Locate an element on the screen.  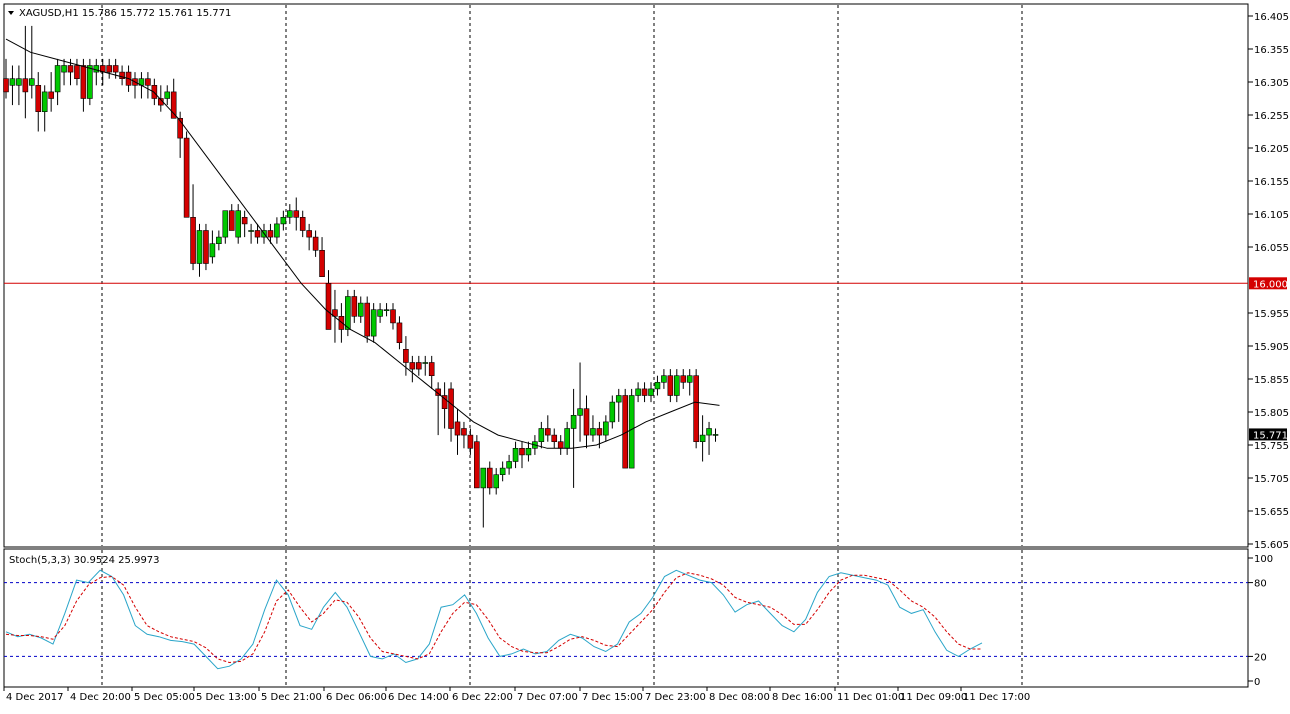
time-tick-label: 11 Dec 01:00 is located at coordinates (870, 697).